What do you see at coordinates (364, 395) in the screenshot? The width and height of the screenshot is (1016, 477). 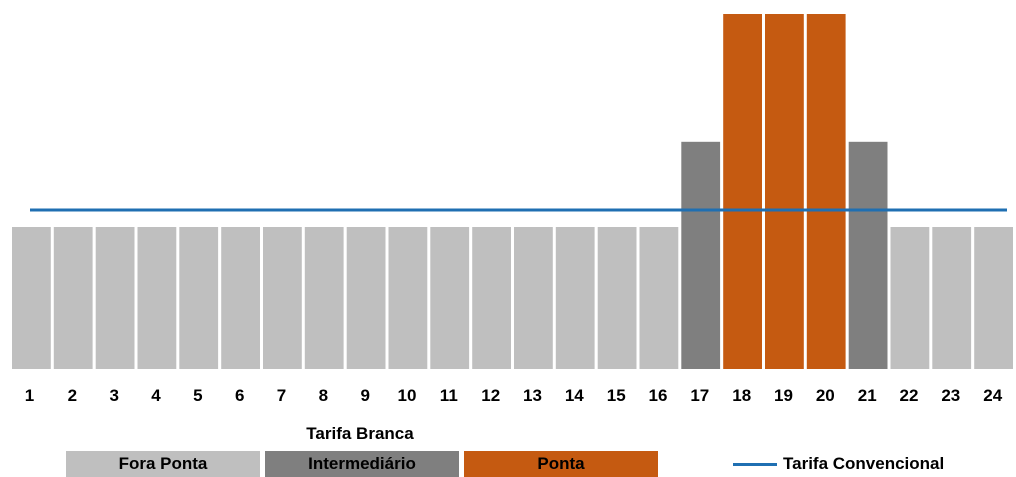 I see `x-tick-label: 9` at bounding box center [364, 395].